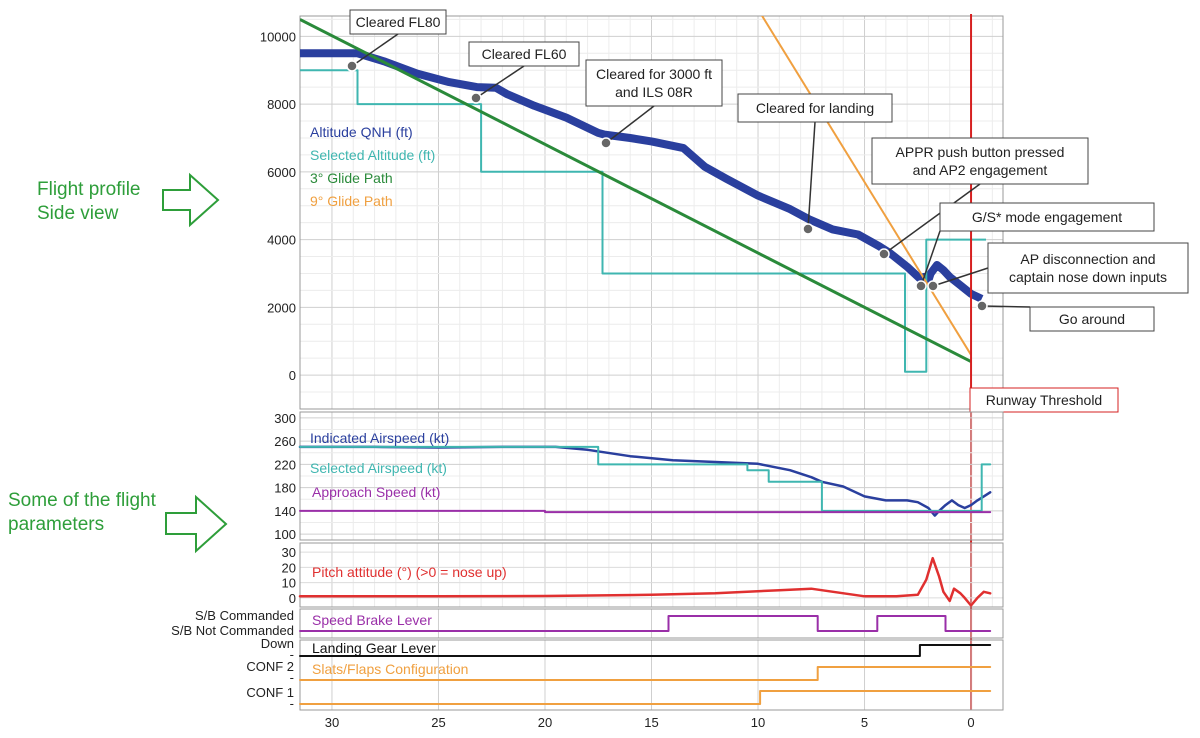 Image resolution: width=1200 pixels, height=738 pixels. Describe the element at coordinates (281, 104) in the screenshot. I see `y-tick-label: 8000` at that location.